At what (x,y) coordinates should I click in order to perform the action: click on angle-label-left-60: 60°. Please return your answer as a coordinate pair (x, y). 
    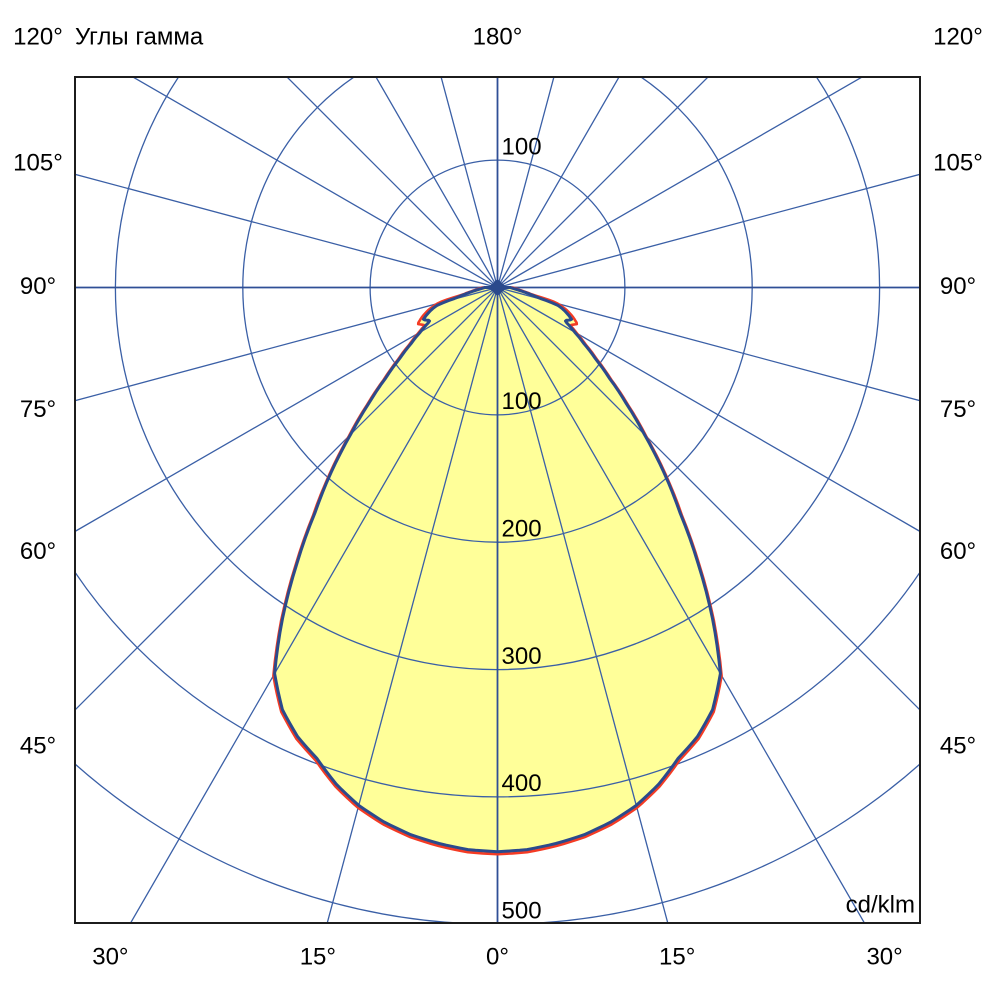
    Looking at the image, I should click on (38, 551).